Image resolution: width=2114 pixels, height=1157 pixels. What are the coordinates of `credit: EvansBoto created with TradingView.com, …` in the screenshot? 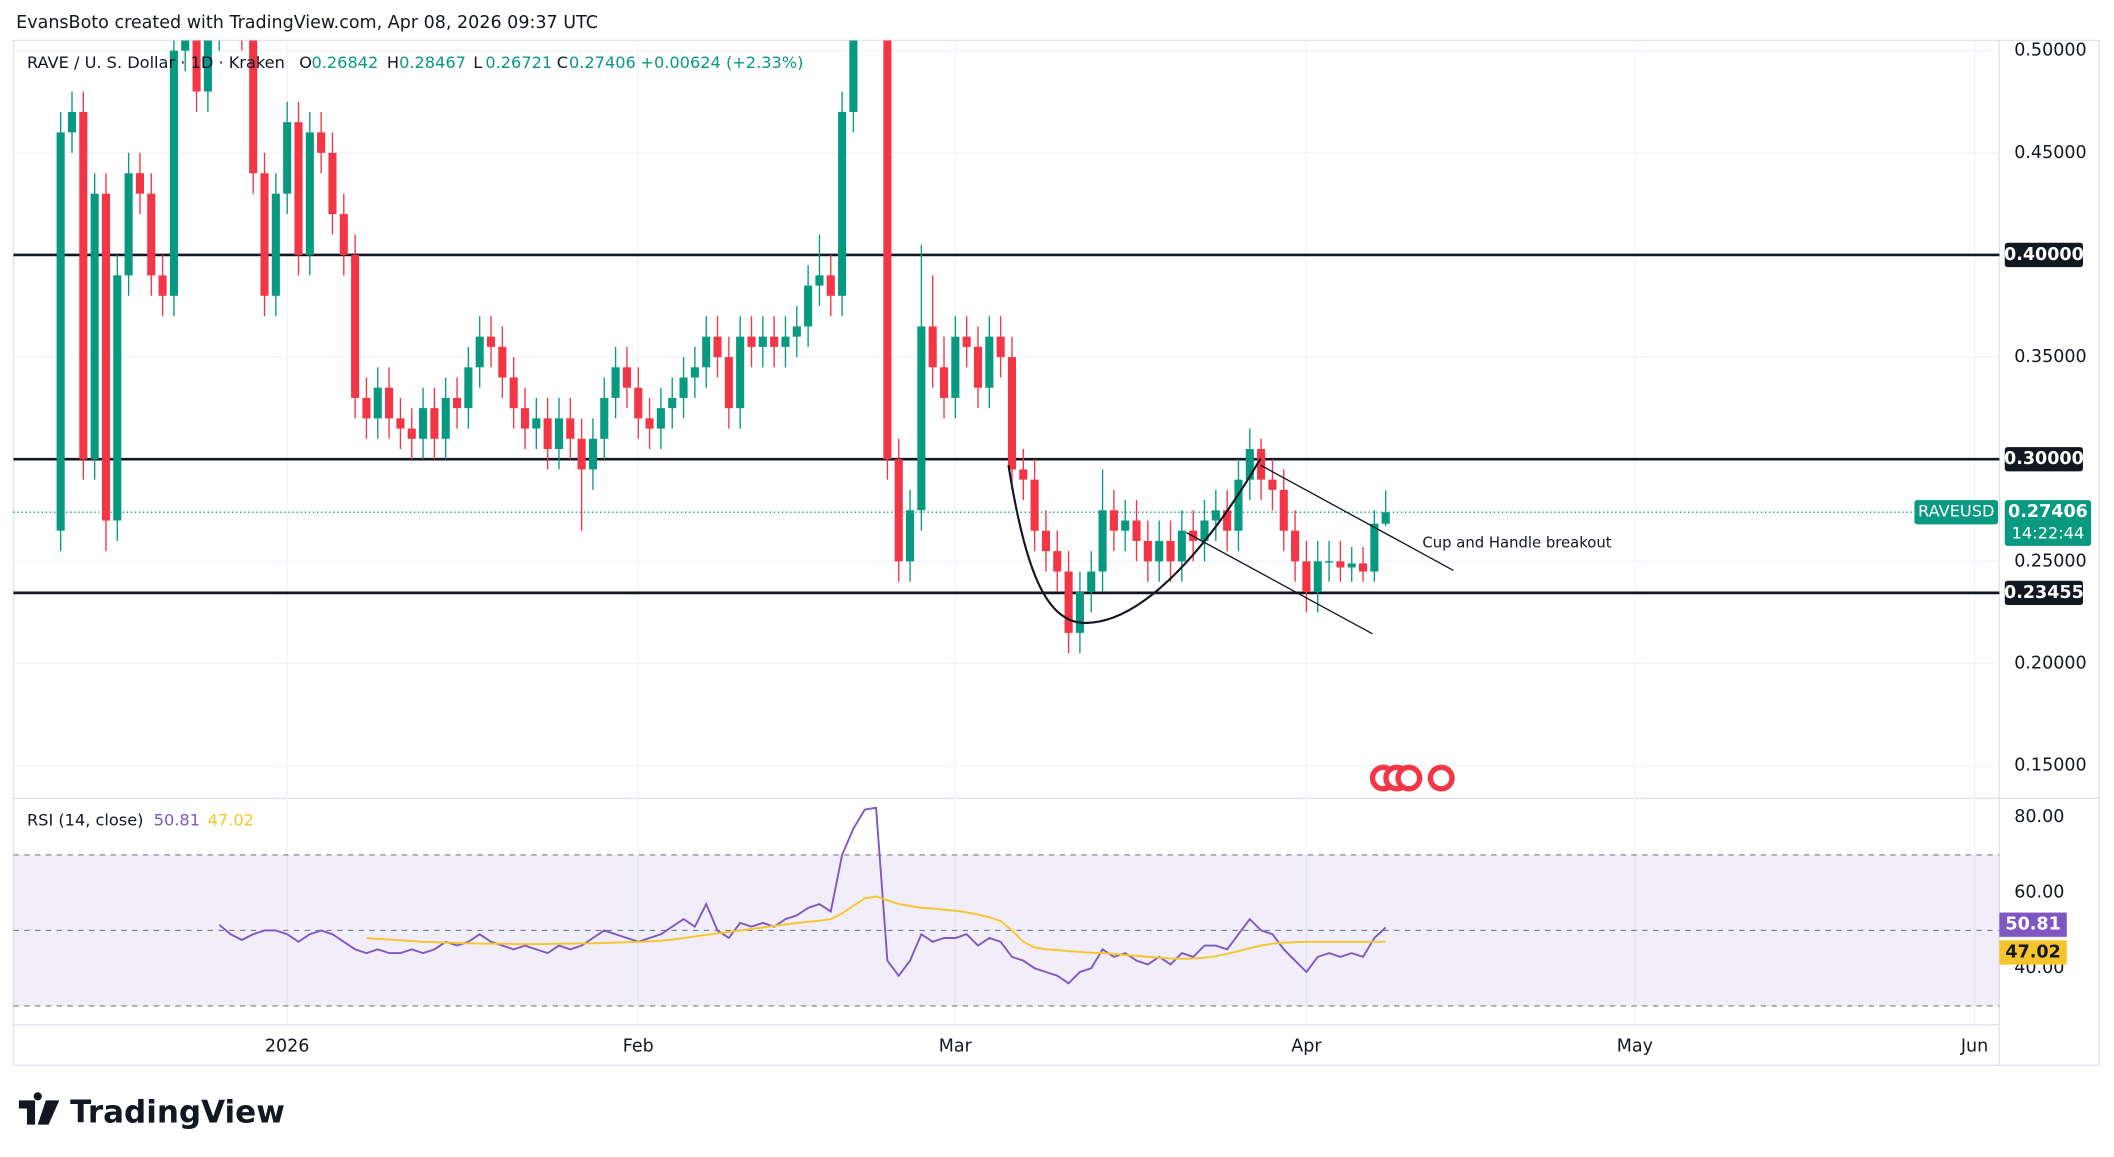 It's located at (307, 23).